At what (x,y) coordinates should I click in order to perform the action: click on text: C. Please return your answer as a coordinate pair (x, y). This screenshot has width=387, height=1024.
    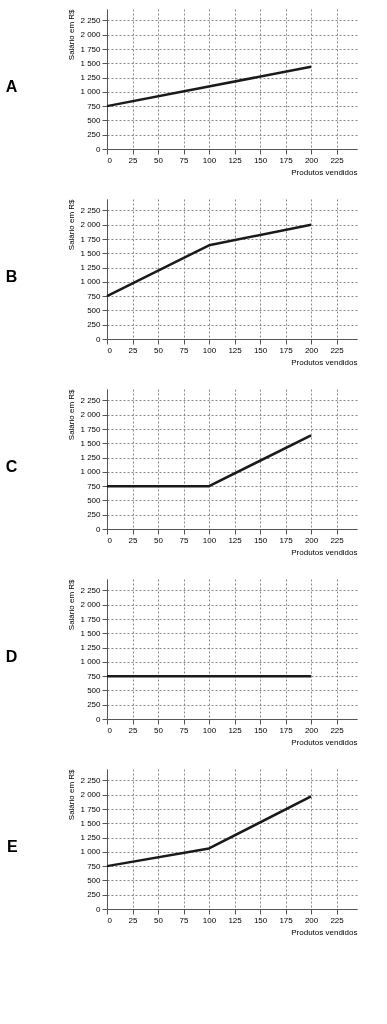
    Looking at the image, I should click on (11, 466).